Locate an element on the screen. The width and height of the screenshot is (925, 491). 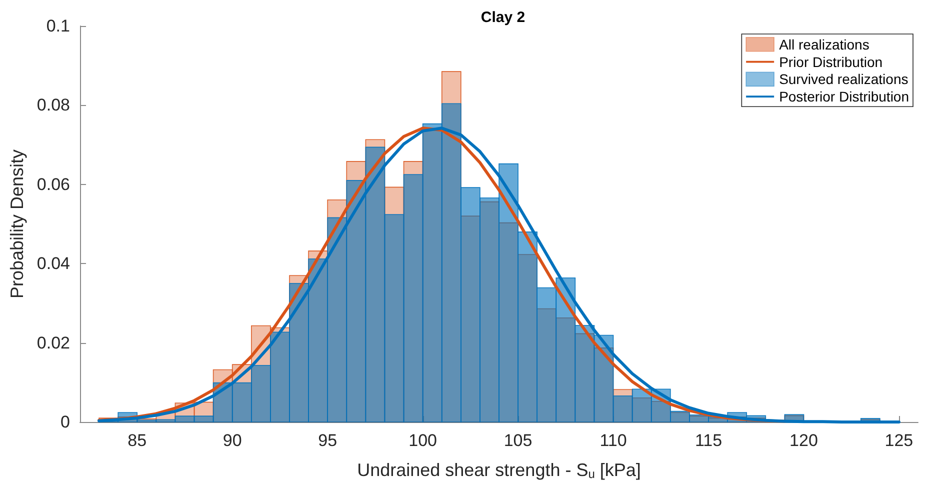
x-tick-label: 125 is located at coordinates (899, 440).